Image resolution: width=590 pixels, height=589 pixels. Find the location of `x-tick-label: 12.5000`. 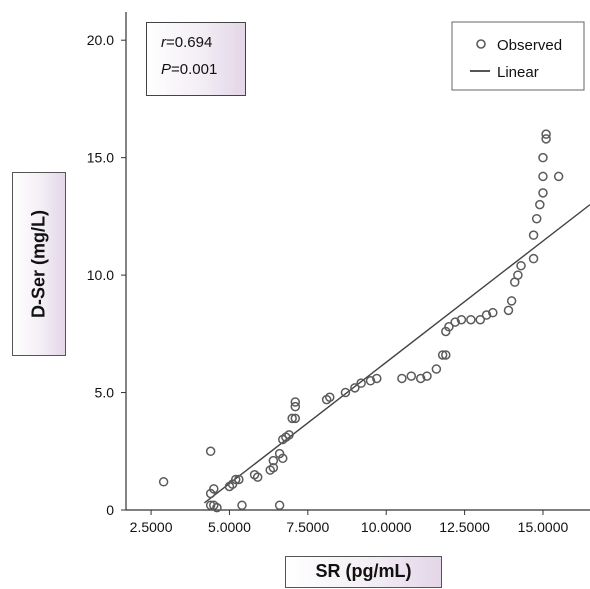

x-tick-label: 12.5000 is located at coordinates (464, 527).